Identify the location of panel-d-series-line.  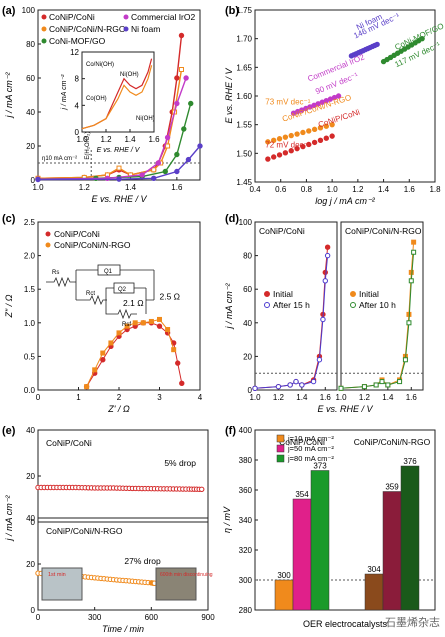
(291, 322).